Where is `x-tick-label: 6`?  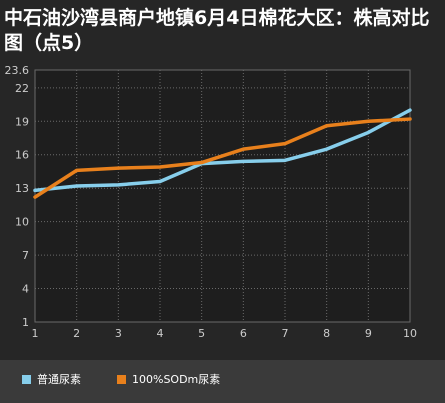 x-tick-label: 6 is located at coordinates (243, 333).